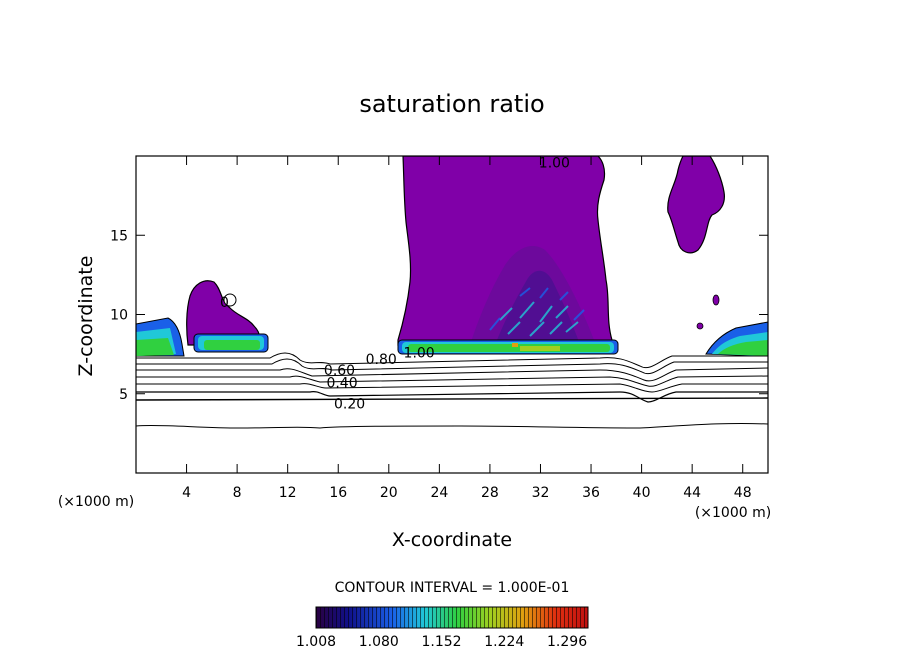  I want to click on colorbar-labels: 1.008 1.080 1.152 1.224 1.296, so click(441, 642).